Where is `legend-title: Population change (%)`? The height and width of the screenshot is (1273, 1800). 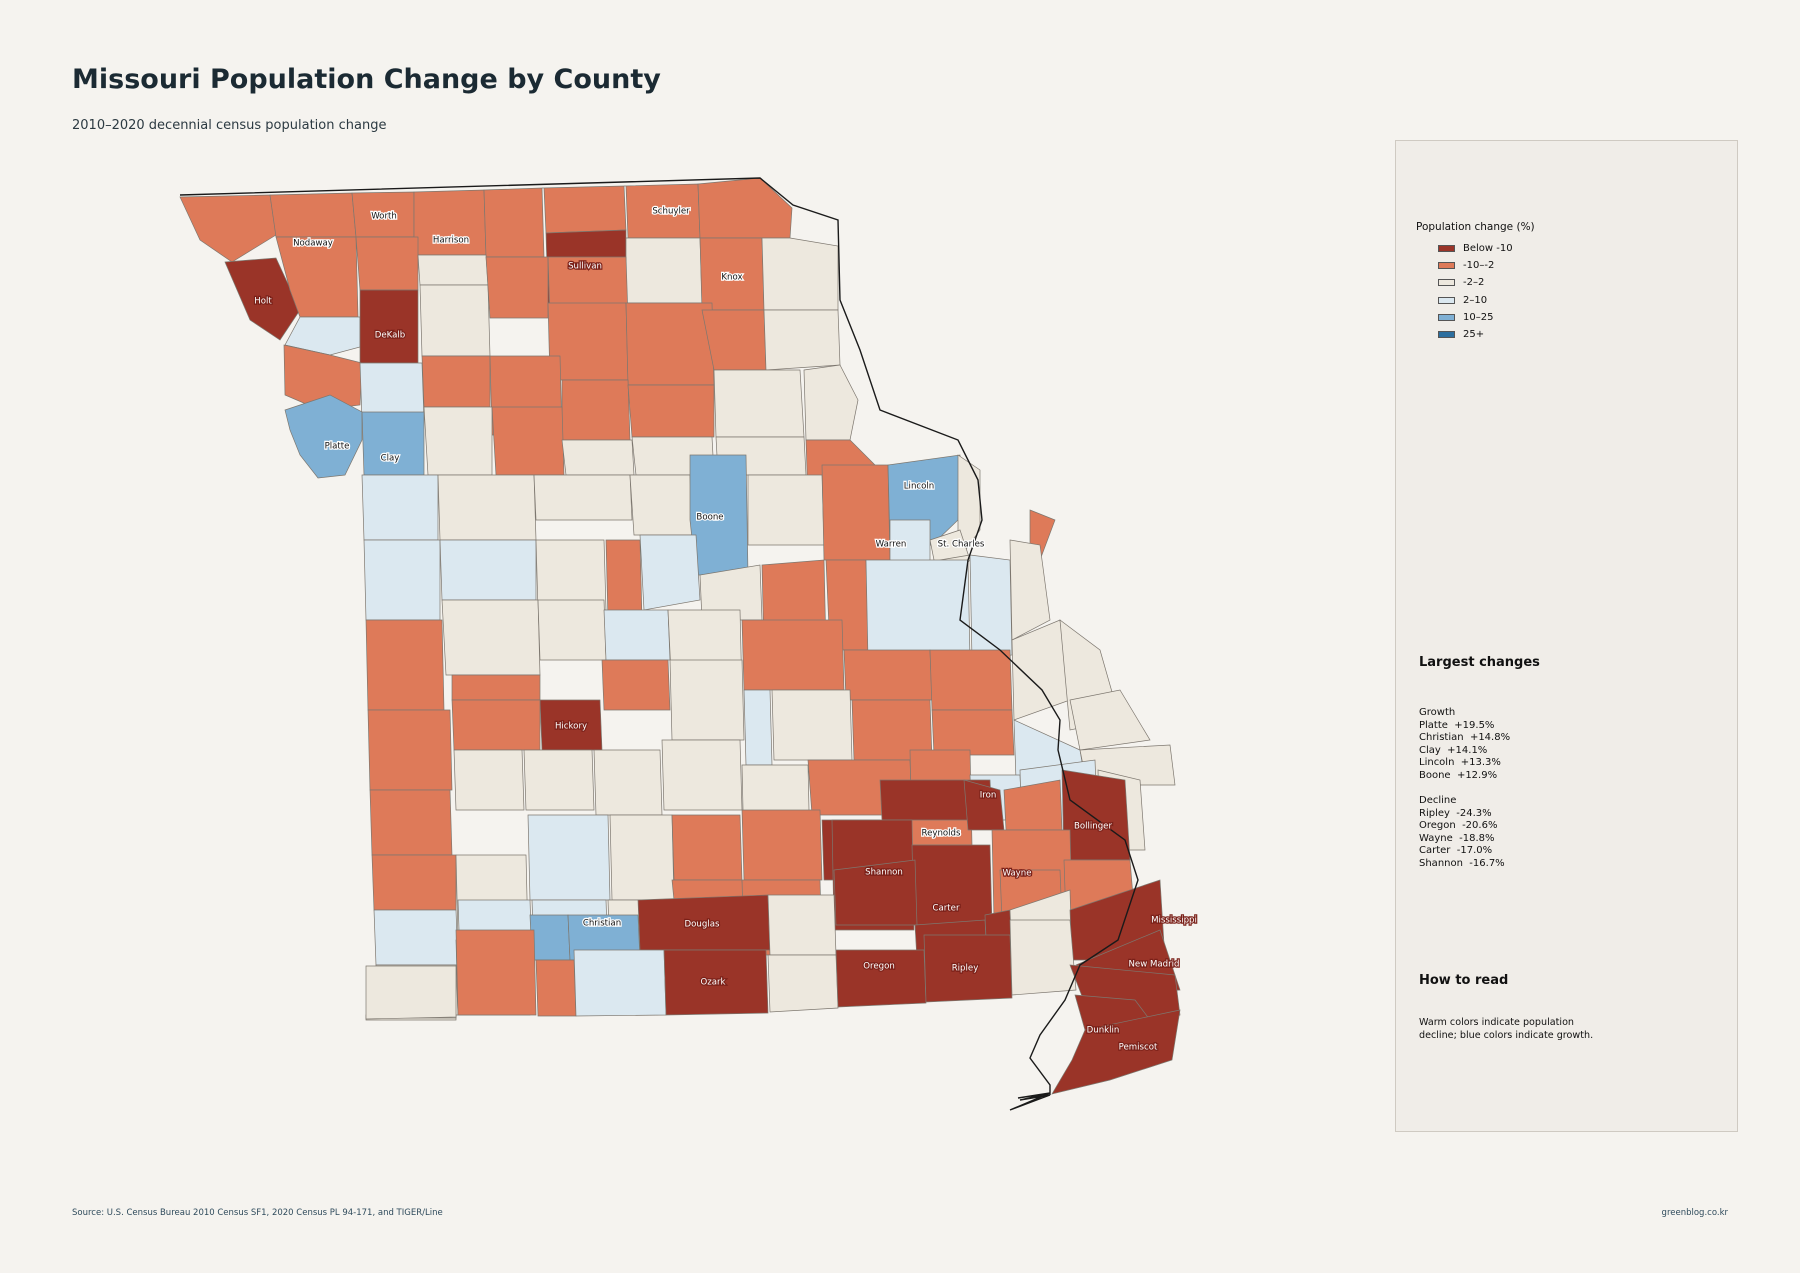 legend-title: Population change (%) is located at coordinates (1475, 227).